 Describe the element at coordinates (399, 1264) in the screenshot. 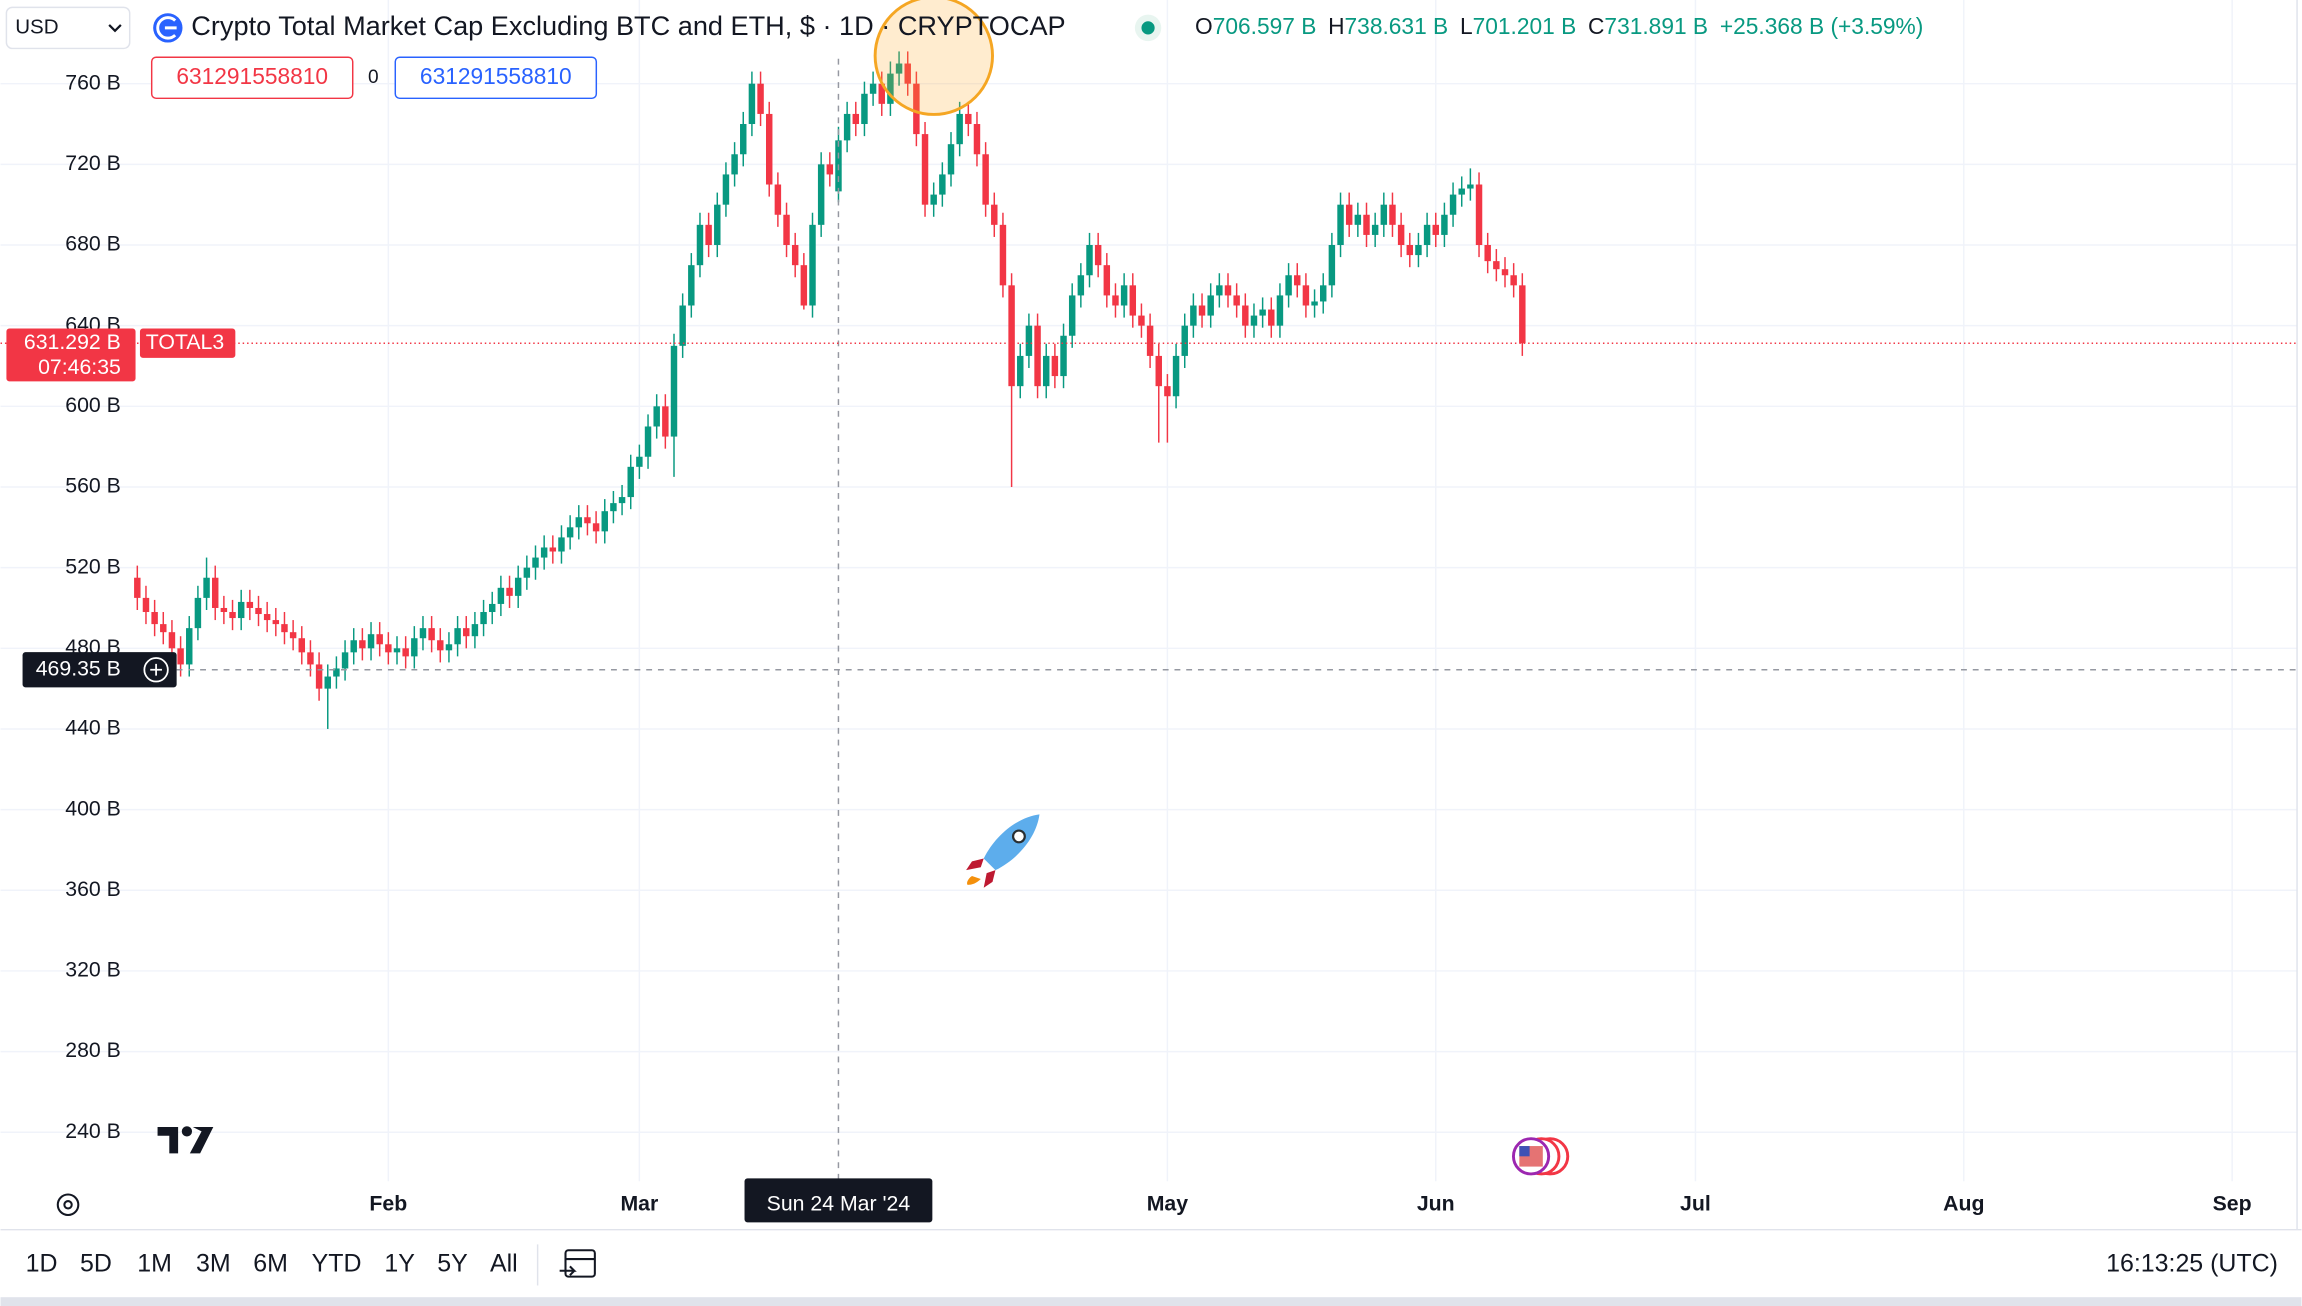

I see `timeframe-button: 1Y` at that location.